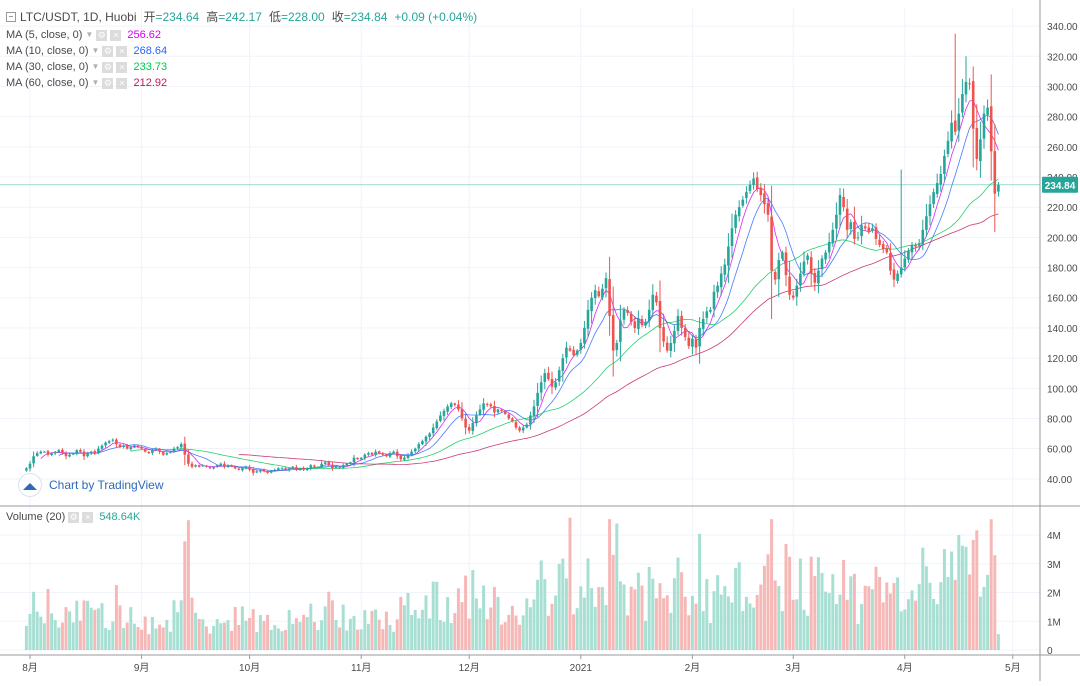 Image resolution: width=1080 pixels, height=686 pixels. Describe the element at coordinates (240, 17) in the screenshot. I see `high-value: =242.17` at that location.